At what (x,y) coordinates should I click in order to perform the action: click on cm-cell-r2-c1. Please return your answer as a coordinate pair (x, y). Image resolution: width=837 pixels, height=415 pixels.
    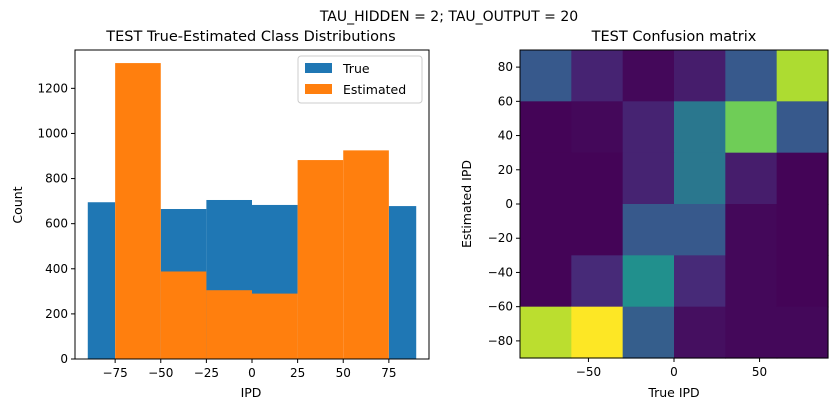
    Looking at the image, I should click on (597, 178).